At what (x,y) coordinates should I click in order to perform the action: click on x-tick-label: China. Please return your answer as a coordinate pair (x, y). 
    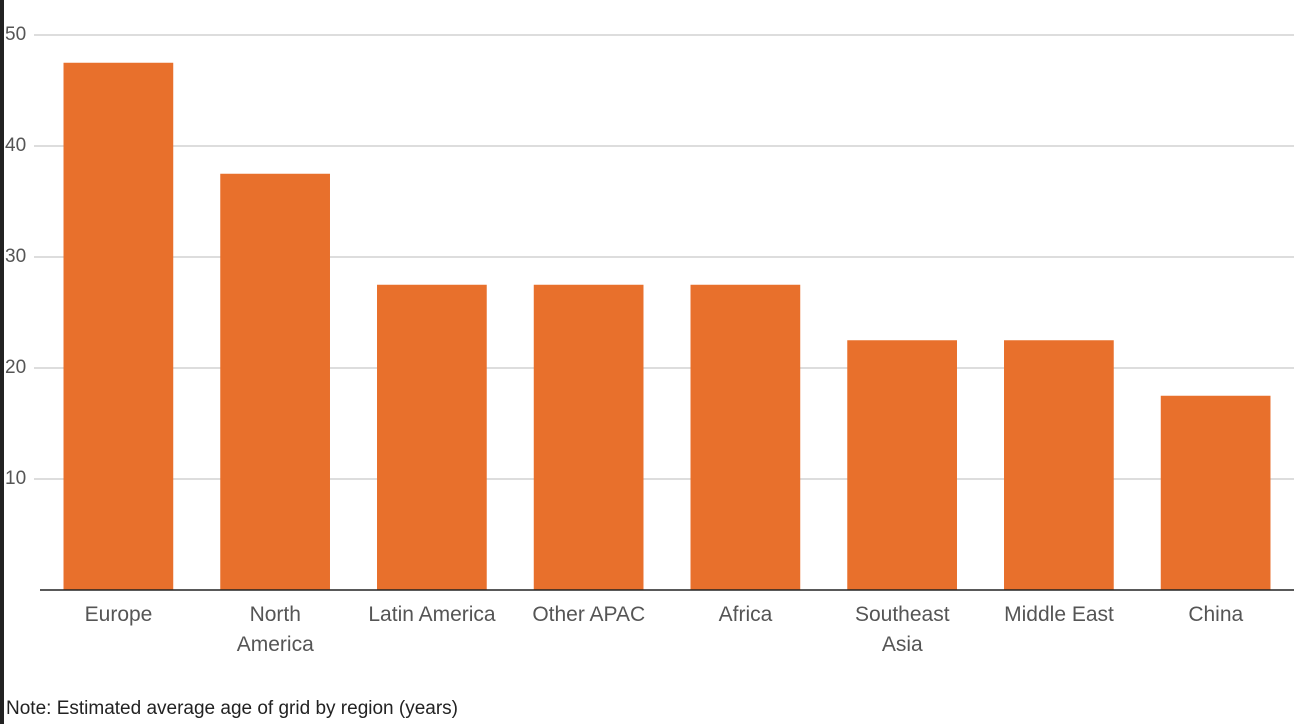
    Looking at the image, I should click on (1216, 614).